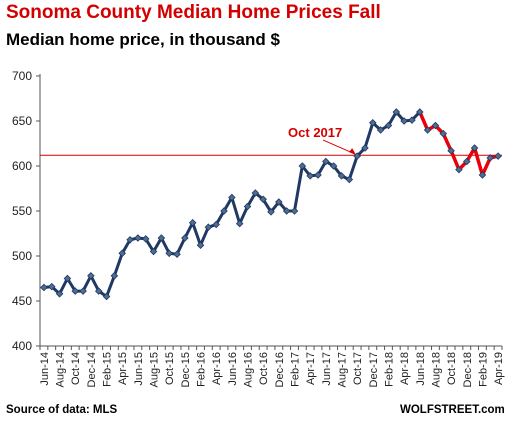 This screenshot has height=428, width=507. What do you see at coordinates (217, 368) in the screenshot?
I see `x-tick-label: Apr-16` at bounding box center [217, 368].